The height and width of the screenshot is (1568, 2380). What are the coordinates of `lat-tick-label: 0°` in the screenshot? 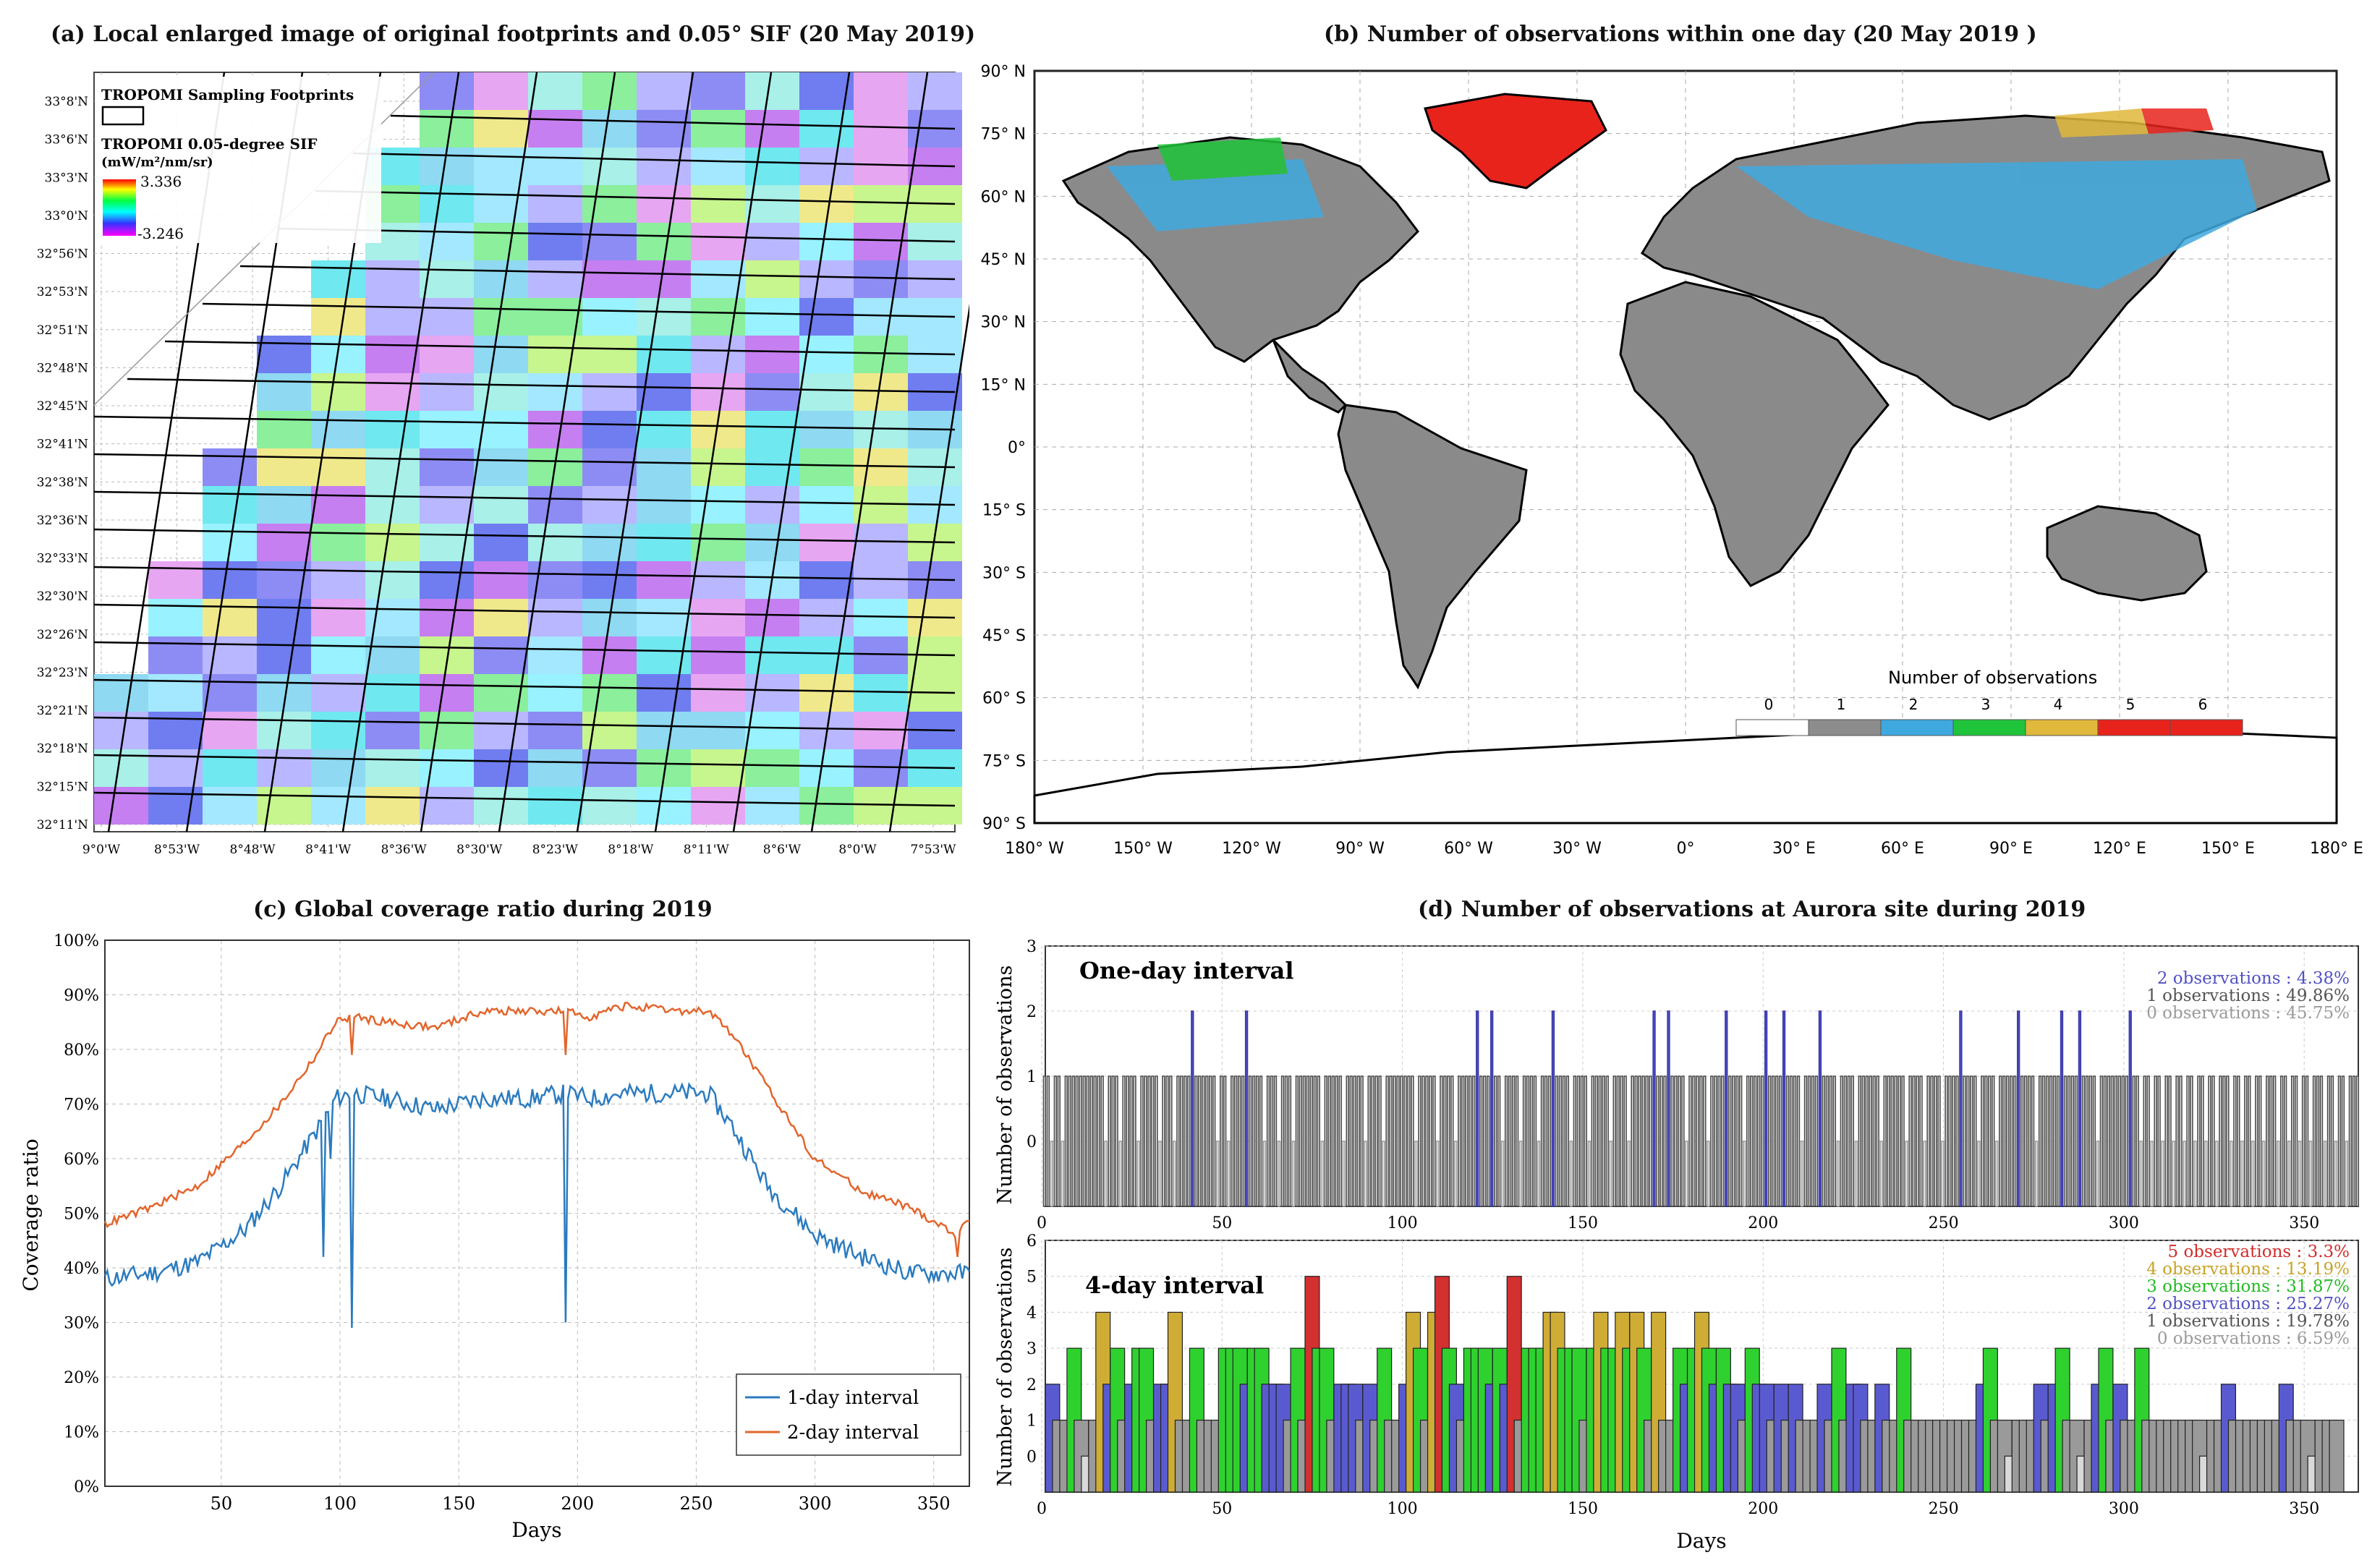 It's located at (1017, 448).